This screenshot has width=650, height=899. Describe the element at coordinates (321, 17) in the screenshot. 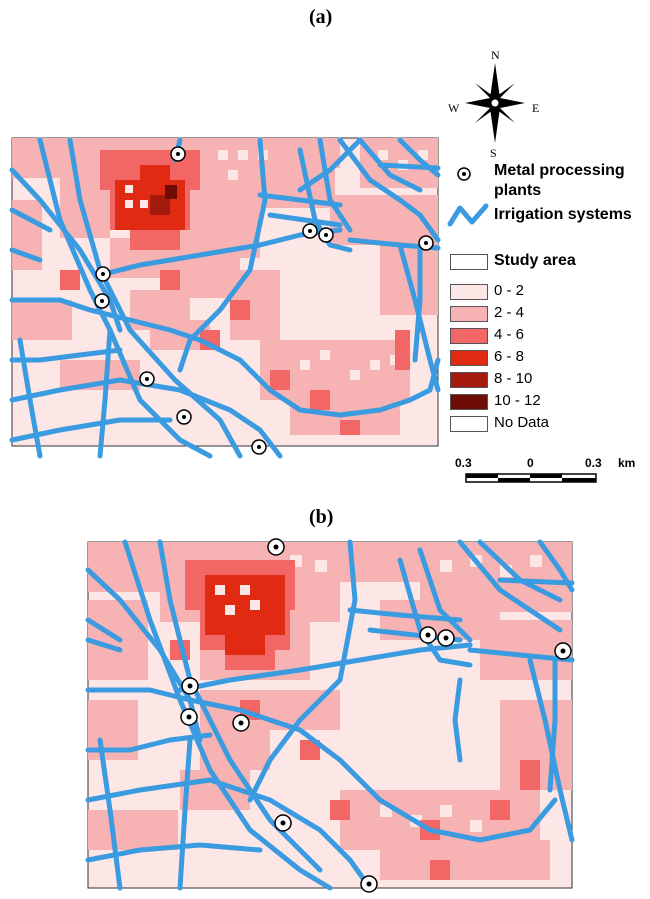

I see `panel-a-label: (a)` at that location.